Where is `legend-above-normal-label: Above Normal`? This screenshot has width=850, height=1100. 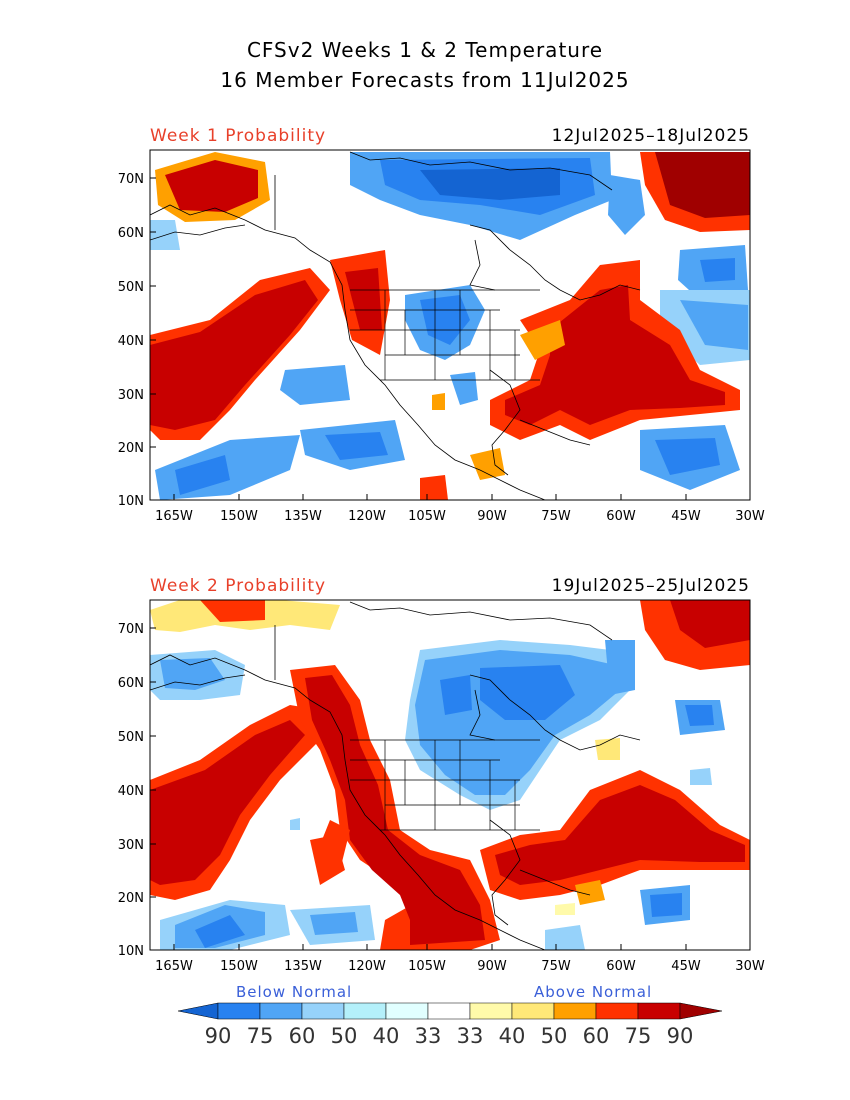
legend-above-normal-label: Above Normal is located at coordinates (593, 992).